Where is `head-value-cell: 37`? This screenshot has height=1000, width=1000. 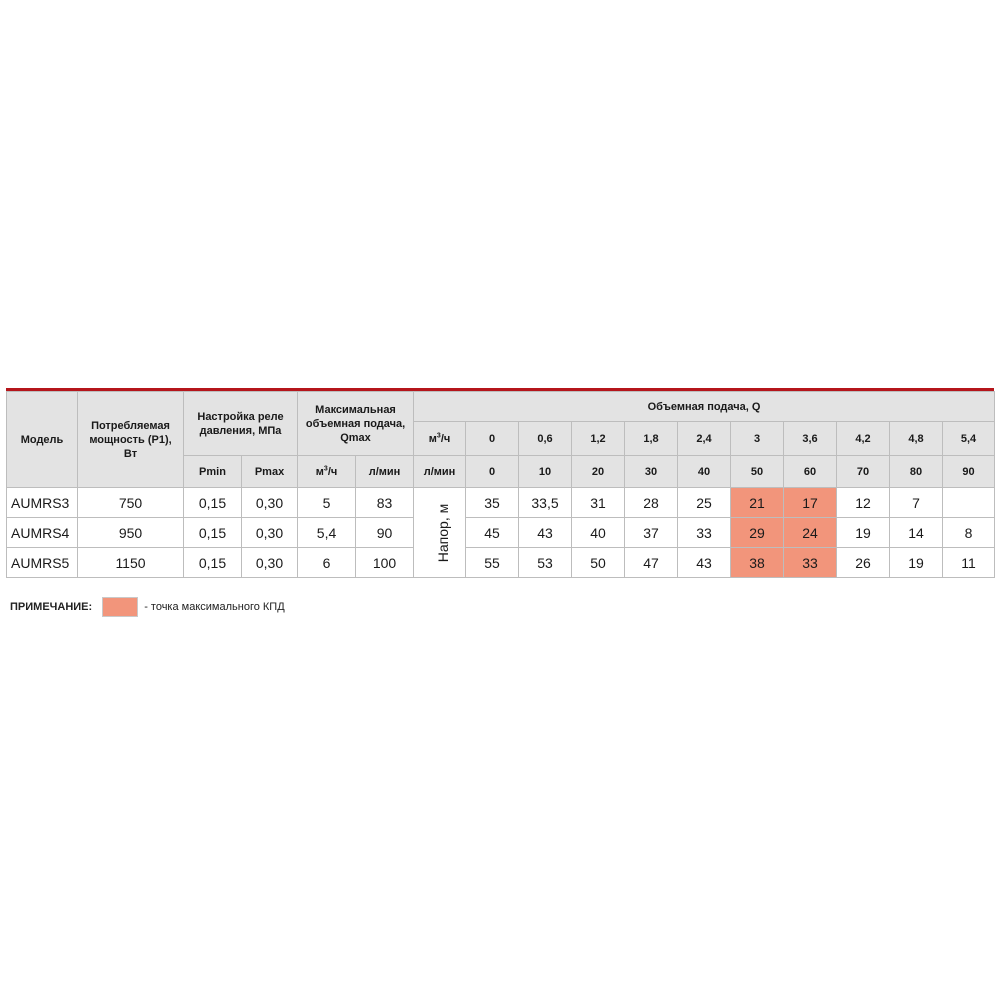 head-value-cell: 37 is located at coordinates (651, 532).